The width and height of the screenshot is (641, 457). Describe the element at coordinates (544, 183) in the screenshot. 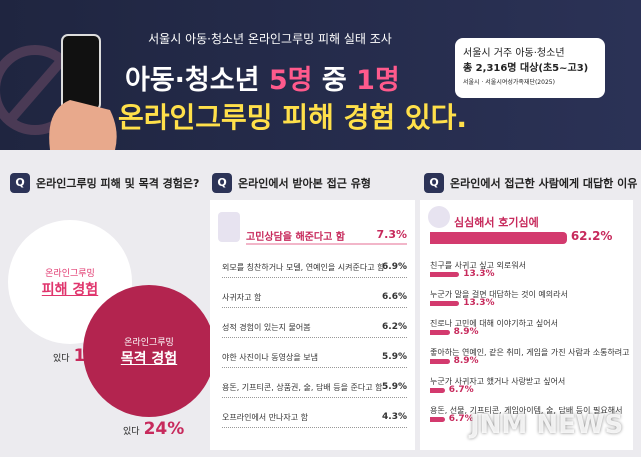

I see `text: 온라인에서 접근한 사람에게 대답한 이유` at that location.